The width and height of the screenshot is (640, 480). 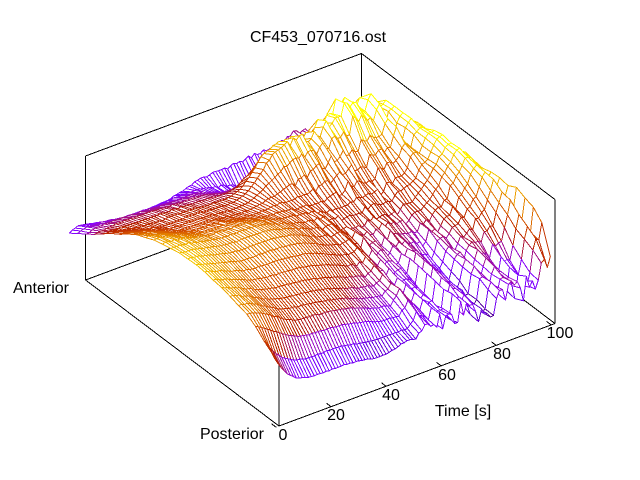 What do you see at coordinates (41, 288) in the screenshot?
I see `svg-text: Anterior` at bounding box center [41, 288].